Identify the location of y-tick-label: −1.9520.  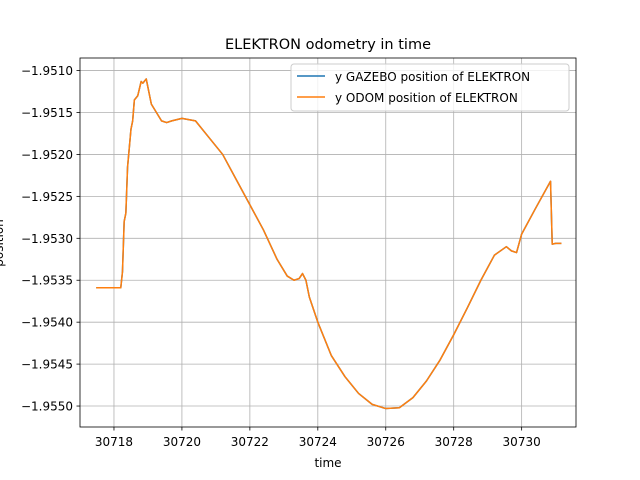
(47, 155).